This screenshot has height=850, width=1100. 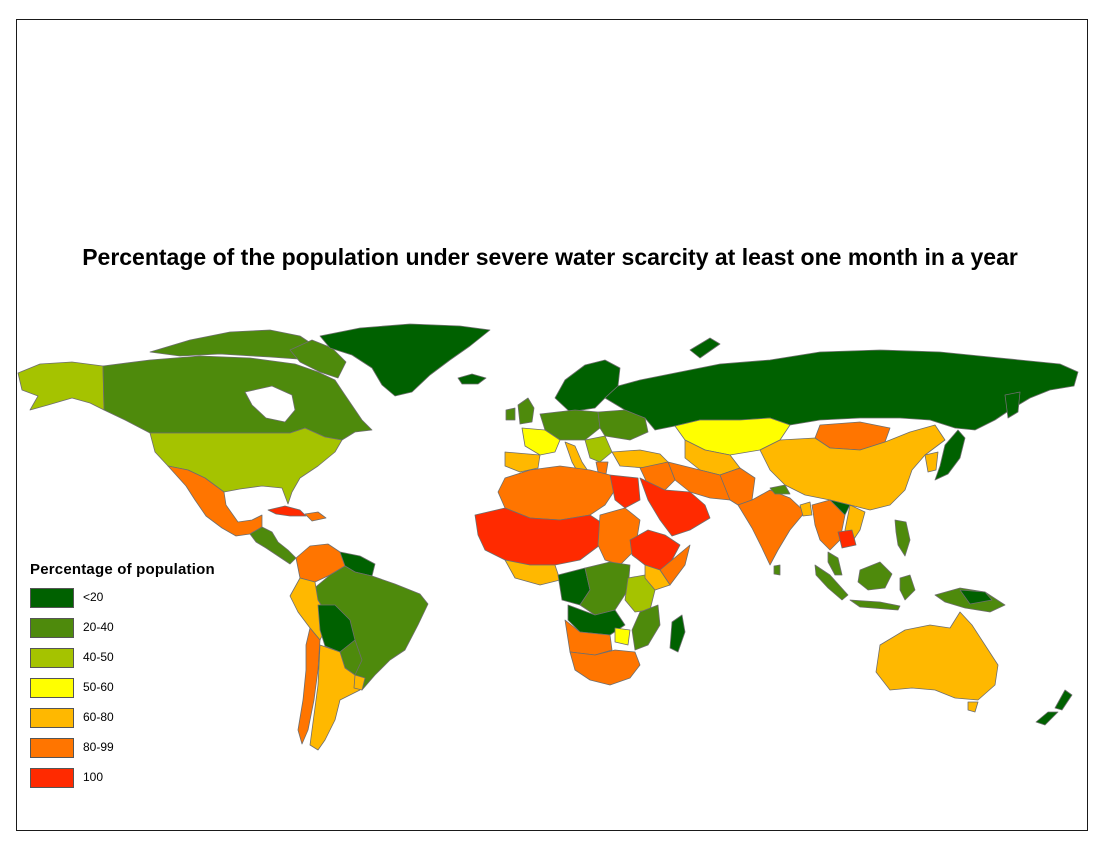 I want to click on region-arabian-peninsula, so click(x=675, y=507).